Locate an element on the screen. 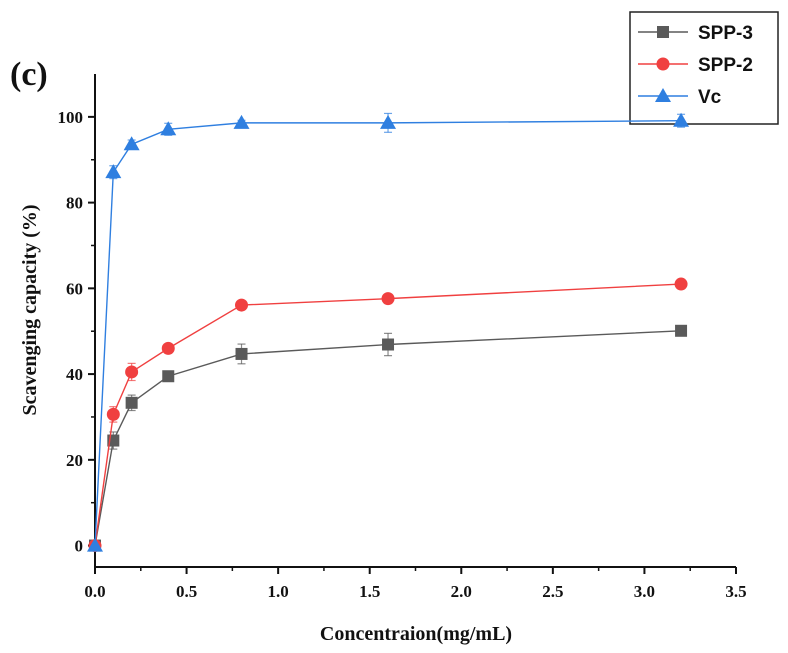 Image resolution: width=788 pixels, height=653 pixels. legend-marker-vc is located at coordinates (663, 95).